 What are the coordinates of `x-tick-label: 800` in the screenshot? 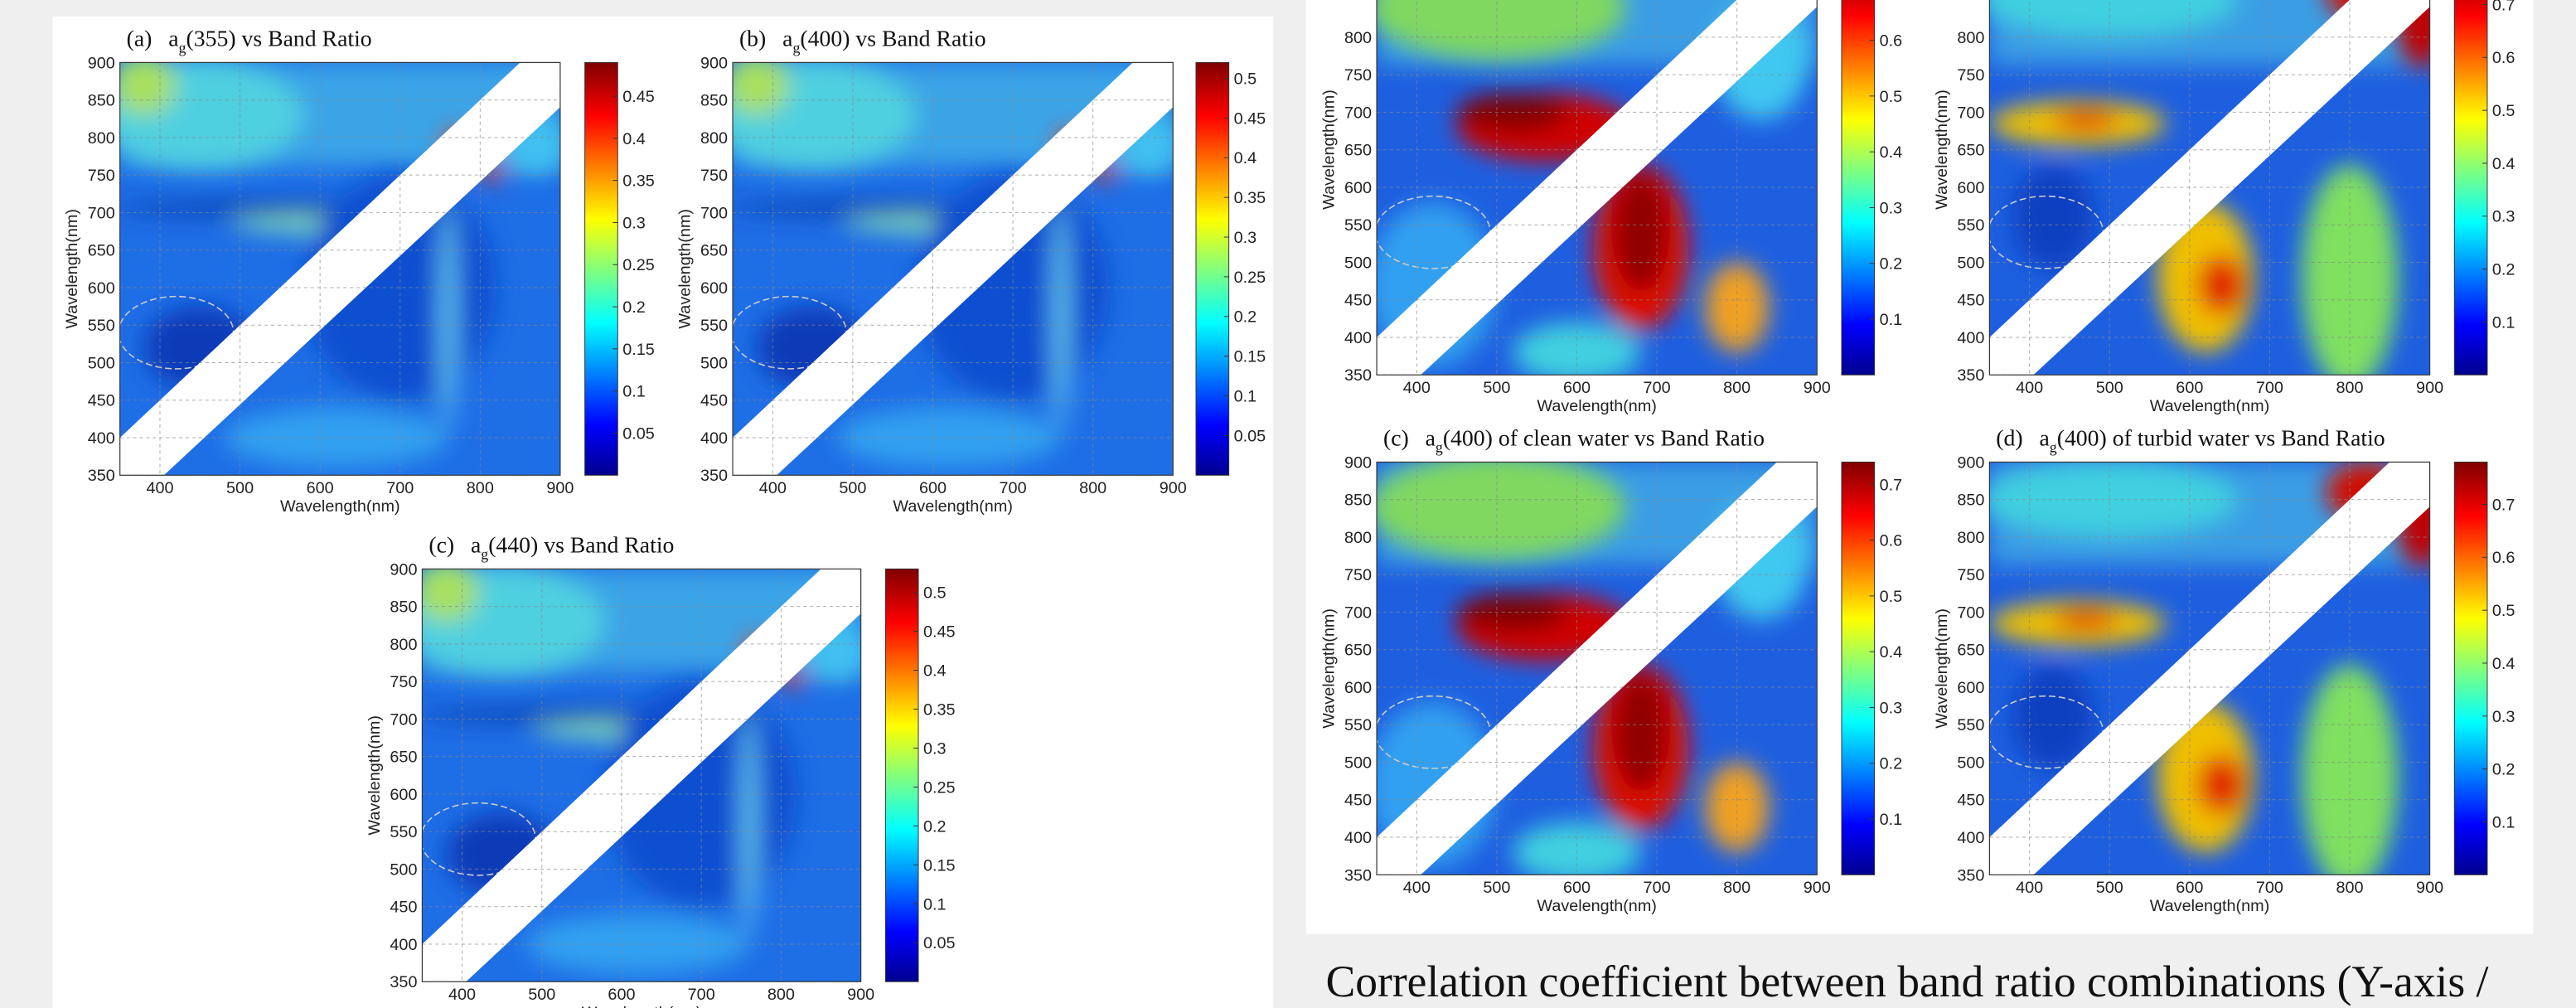 It's located at (781, 995).